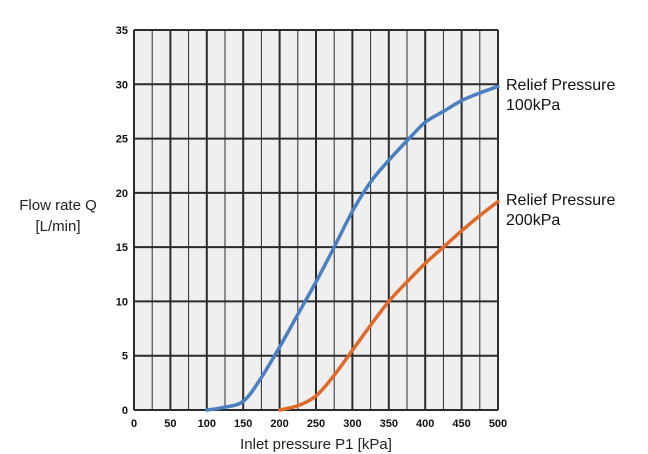  I want to click on y-tick-label: 15, so click(122, 248).